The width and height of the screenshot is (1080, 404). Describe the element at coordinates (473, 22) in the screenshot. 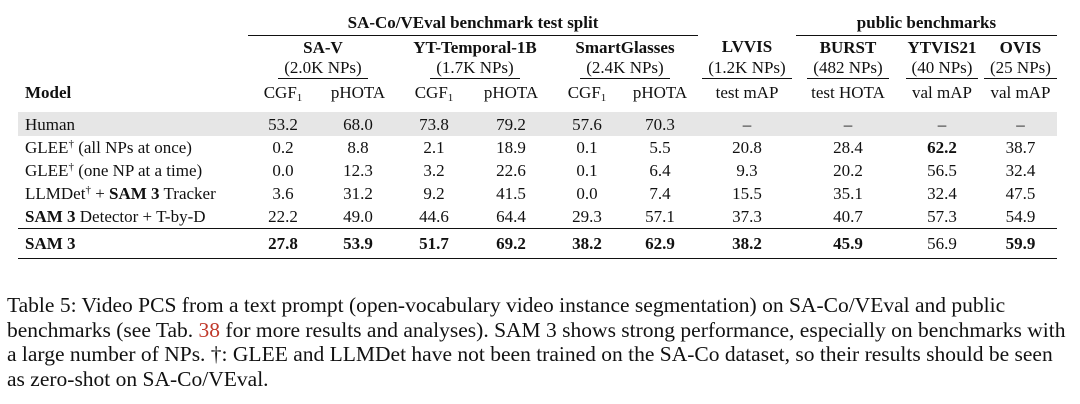

I see `saco-group-header: SA-Co/VEval benchmark test split` at that location.